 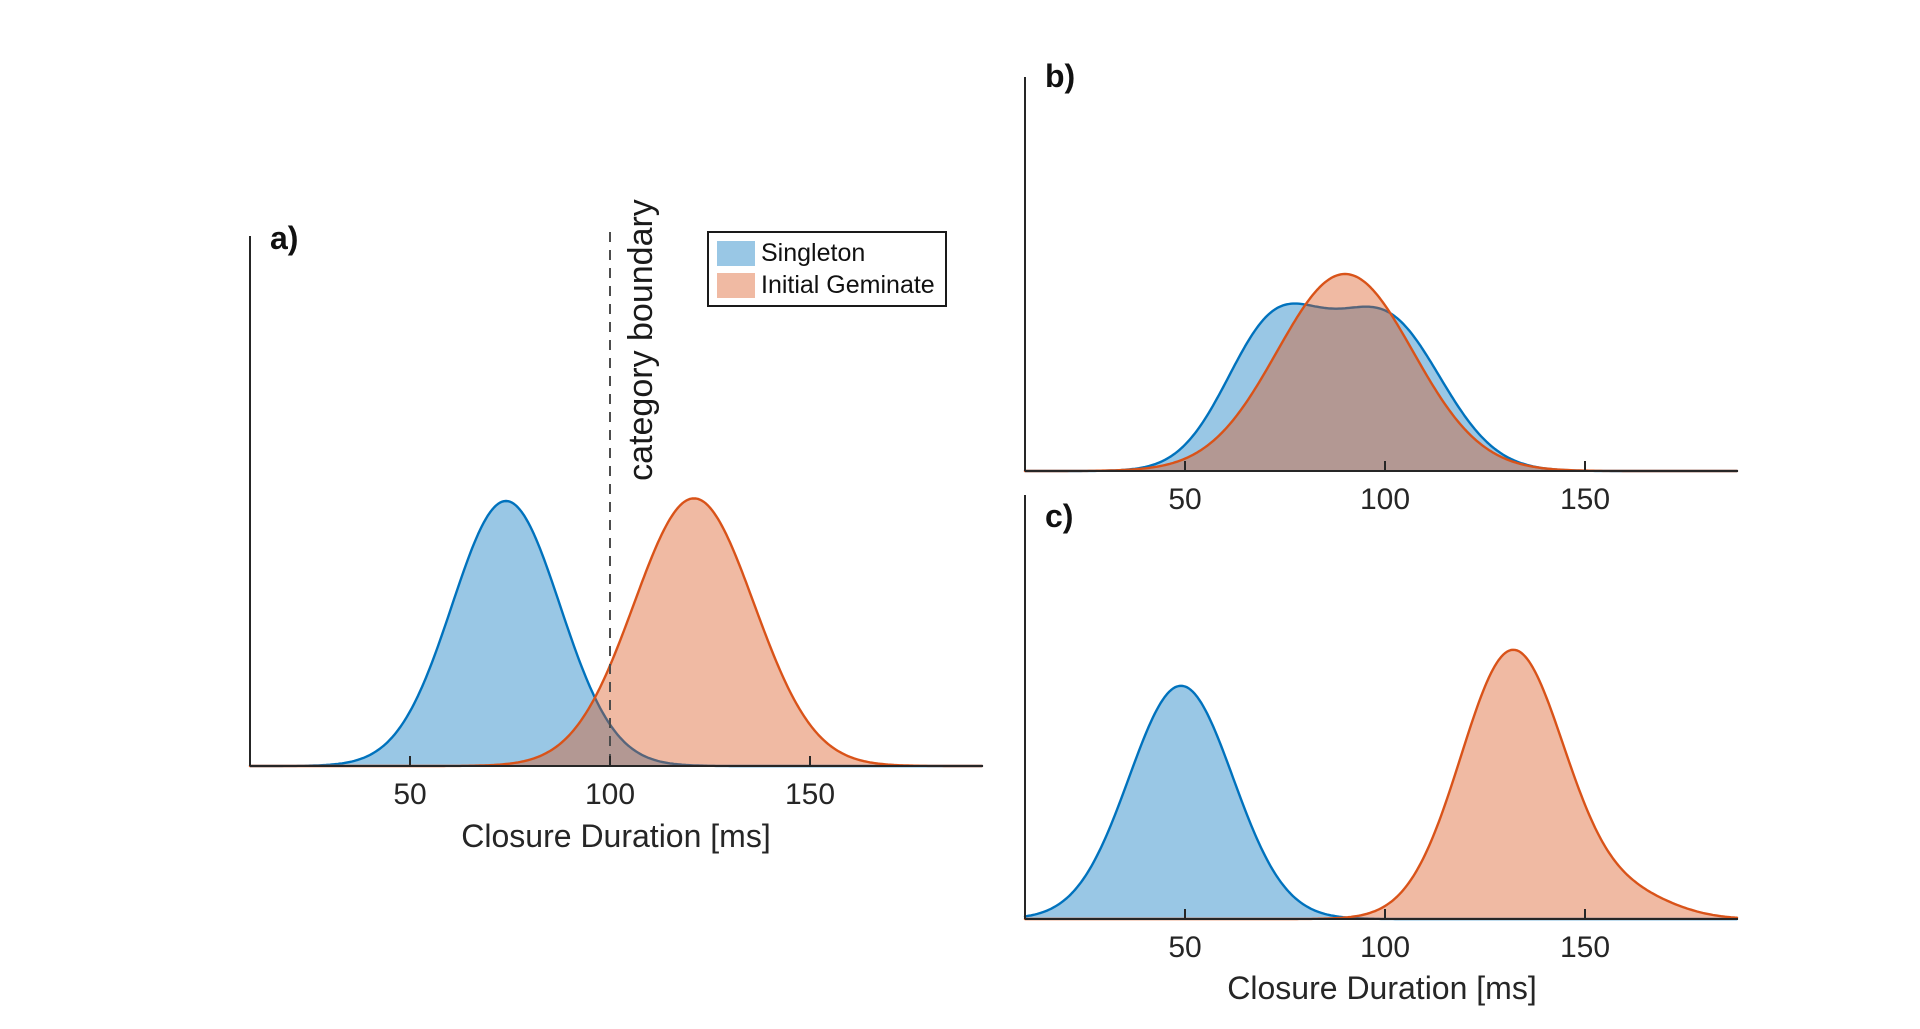 What do you see at coordinates (1060, 76) in the screenshot?
I see `panel-b-label: b)` at bounding box center [1060, 76].